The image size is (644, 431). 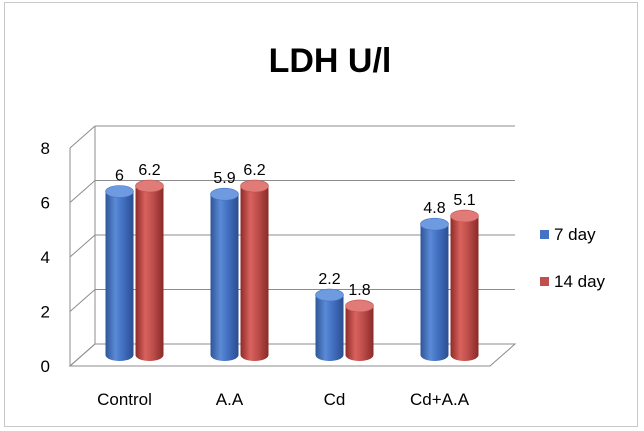 I want to click on data-label: 1.8, so click(x=359, y=290).